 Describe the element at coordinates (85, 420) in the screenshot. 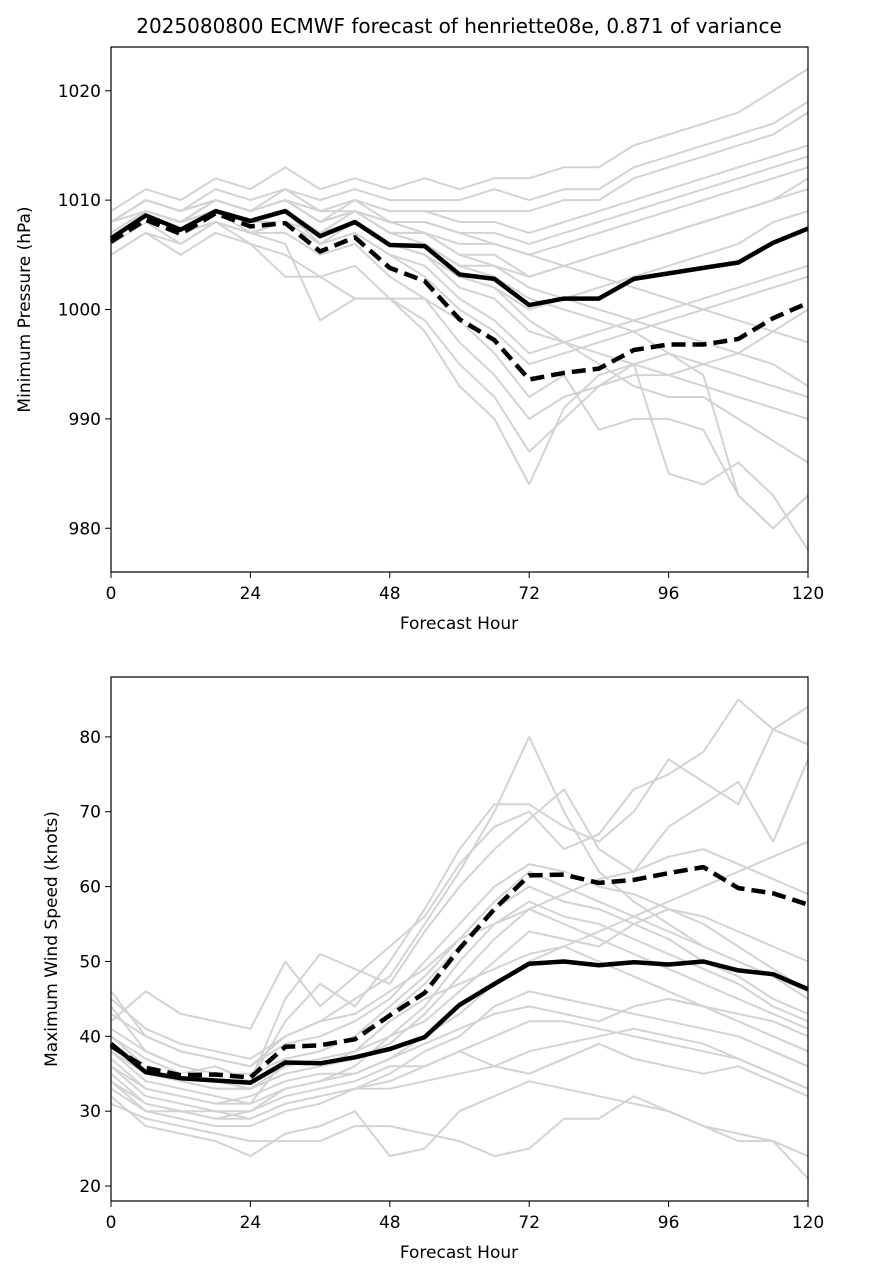

I see `pressure-y-tick-label: 990` at that location.